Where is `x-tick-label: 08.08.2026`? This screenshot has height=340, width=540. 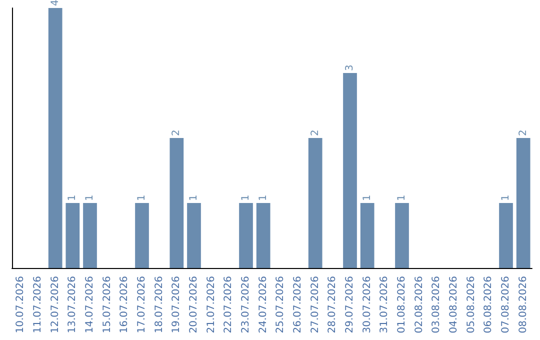
x-tick-label: 08.08.2026 is located at coordinates (523, 305).